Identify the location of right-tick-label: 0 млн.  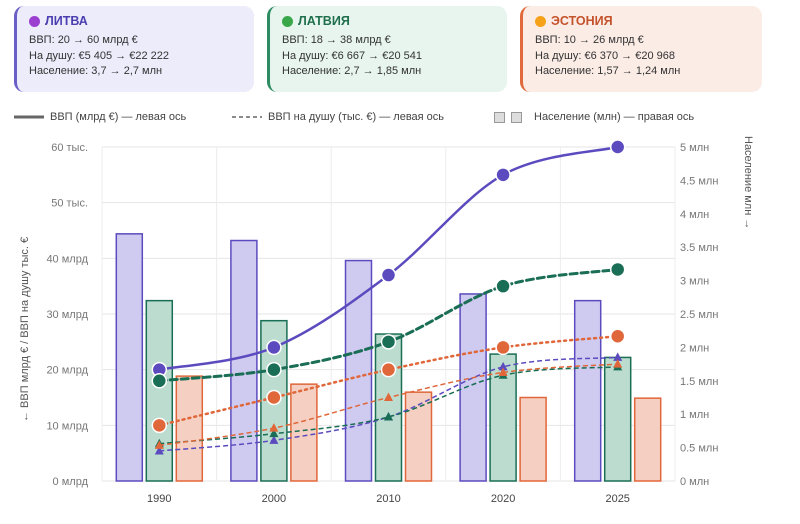
(694, 482).